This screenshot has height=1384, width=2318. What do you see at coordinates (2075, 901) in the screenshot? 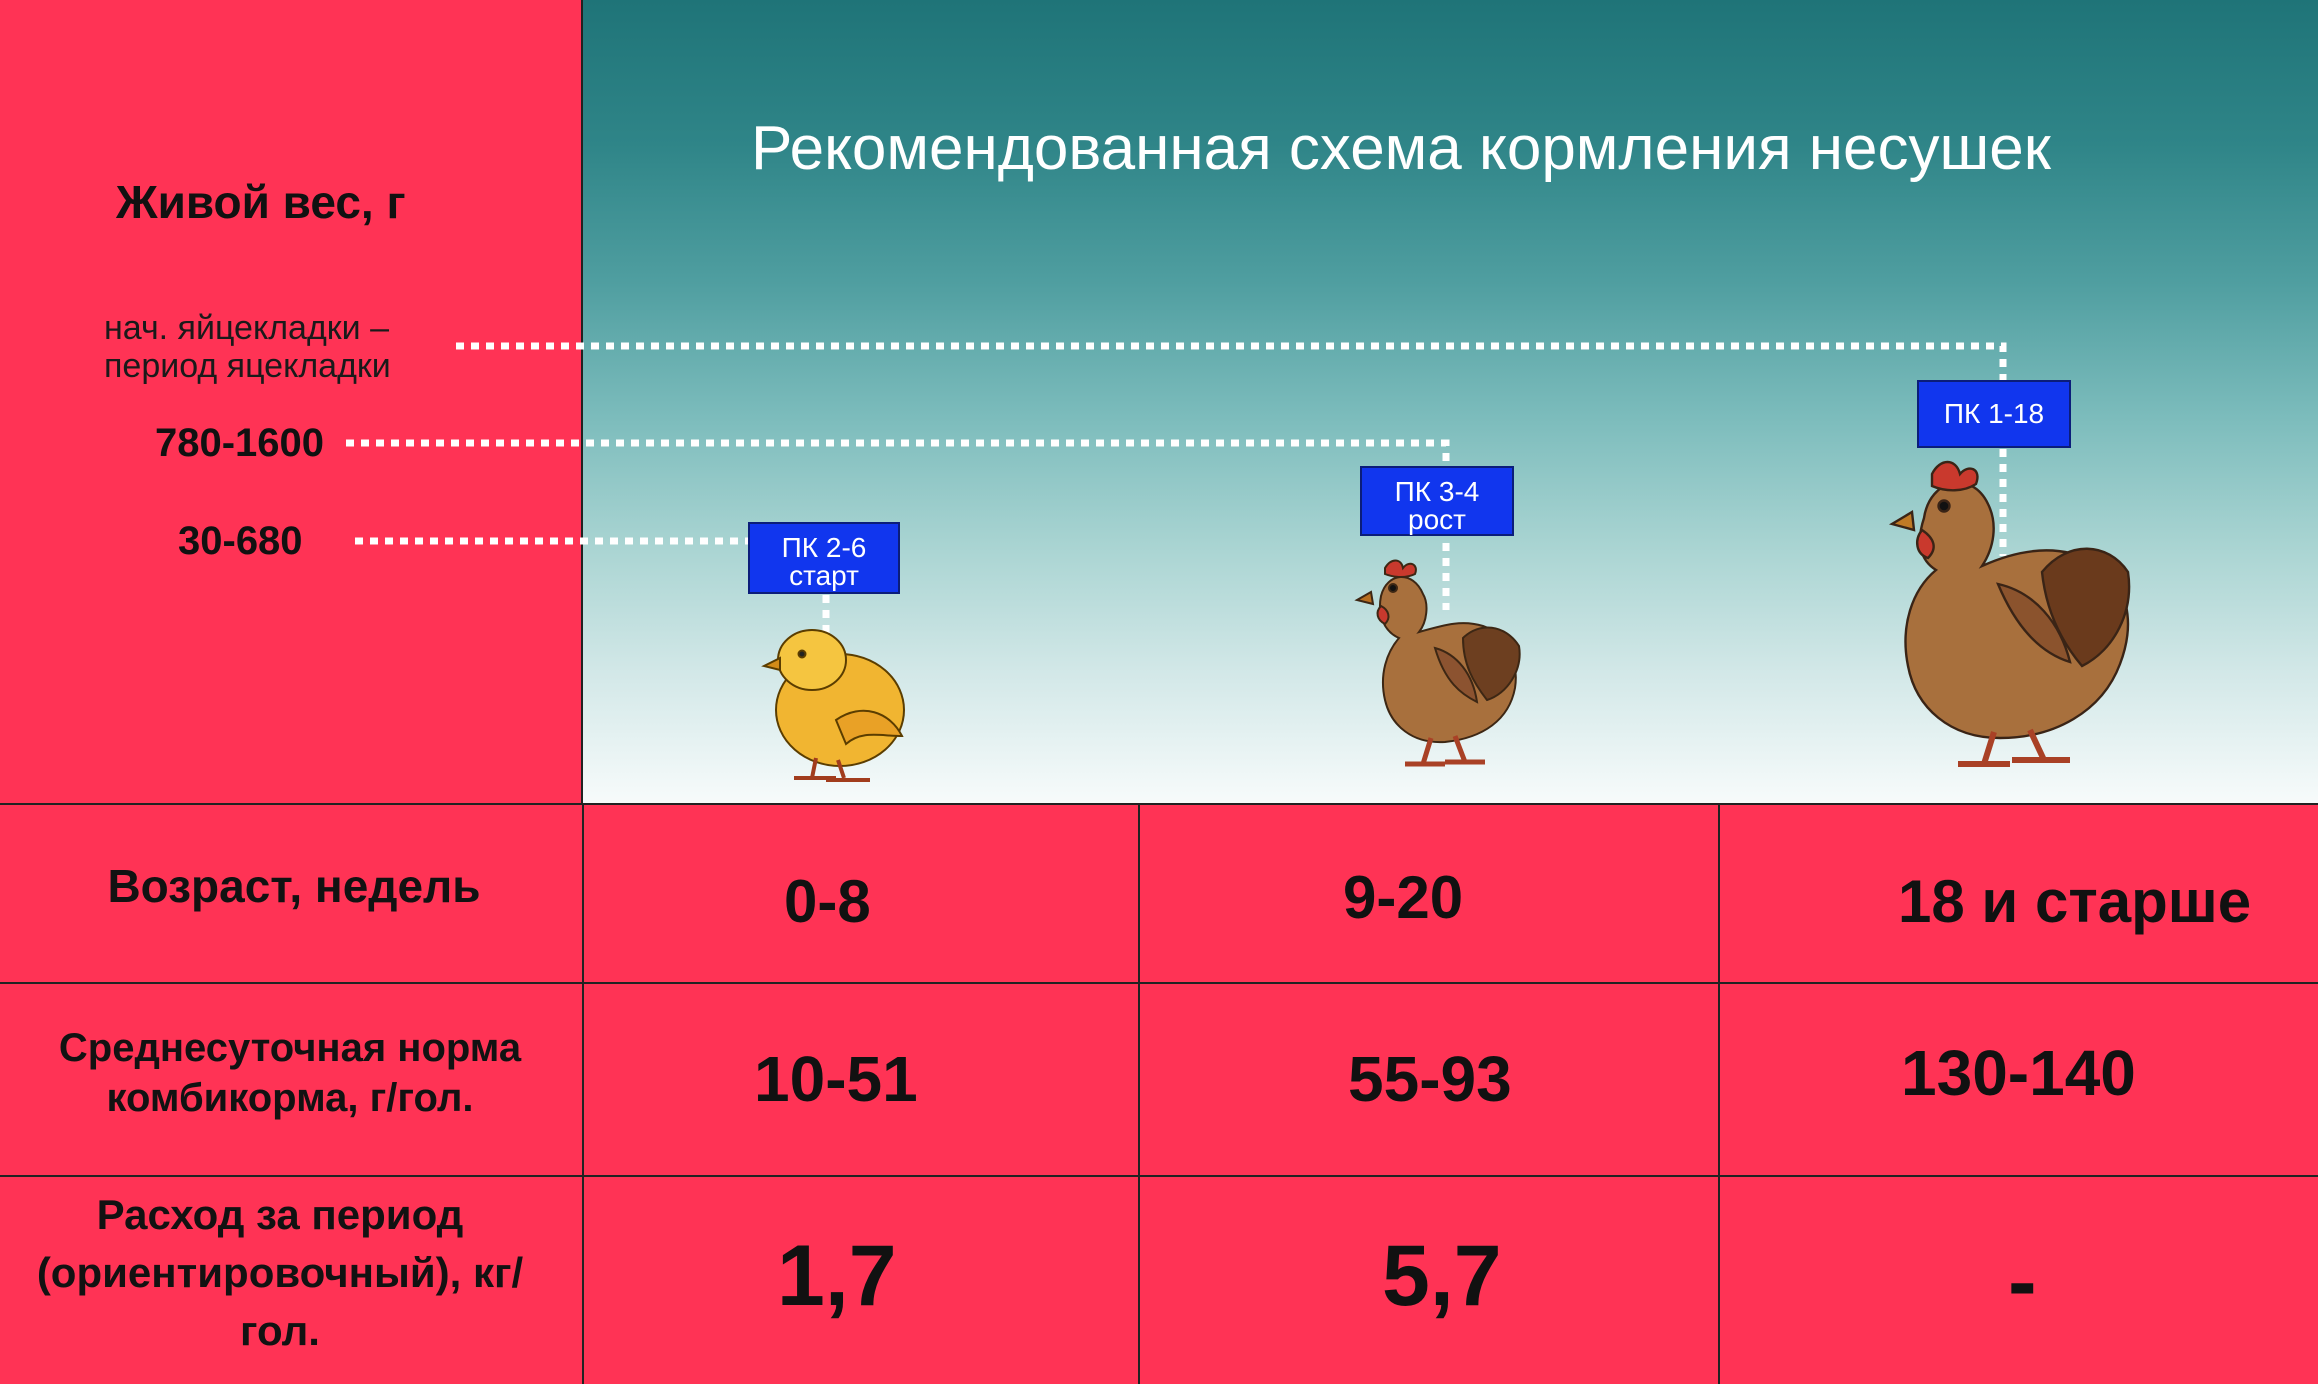
I see `age-value-3: 18 и старше` at bounding box center [2075, 901].